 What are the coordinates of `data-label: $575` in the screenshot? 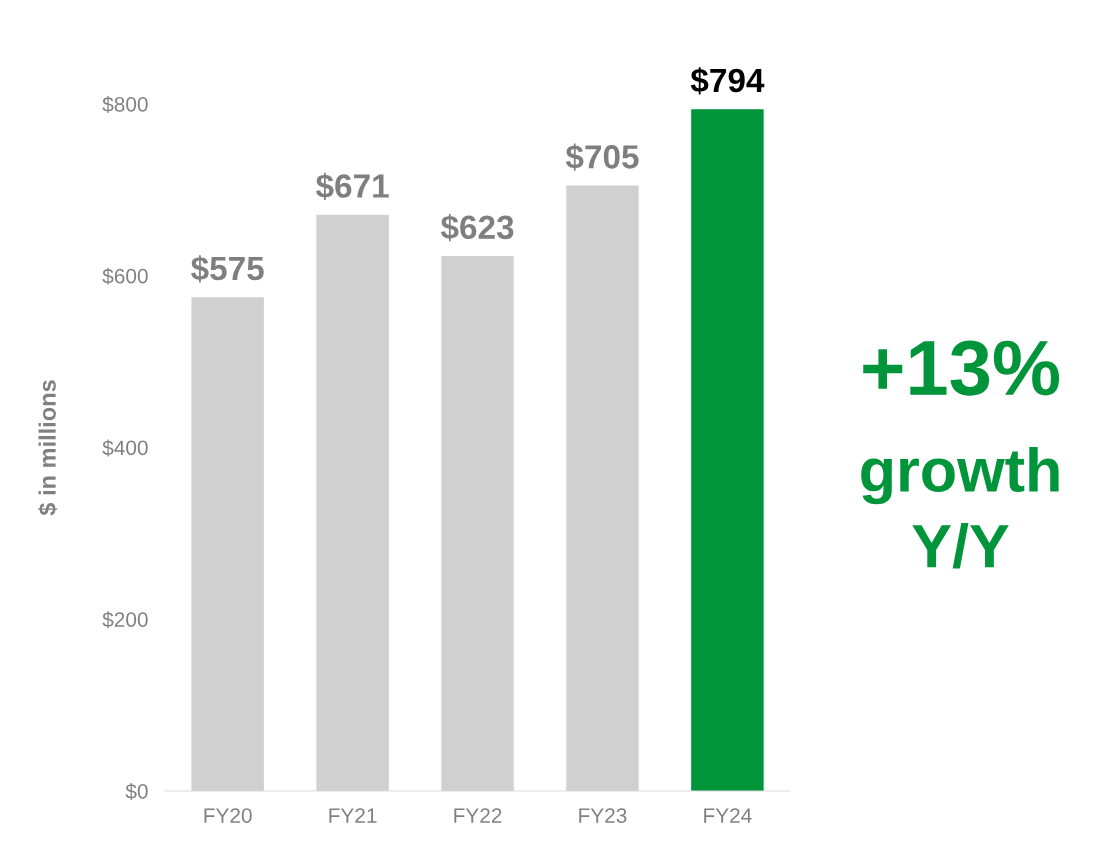 It's located at (227, 269).